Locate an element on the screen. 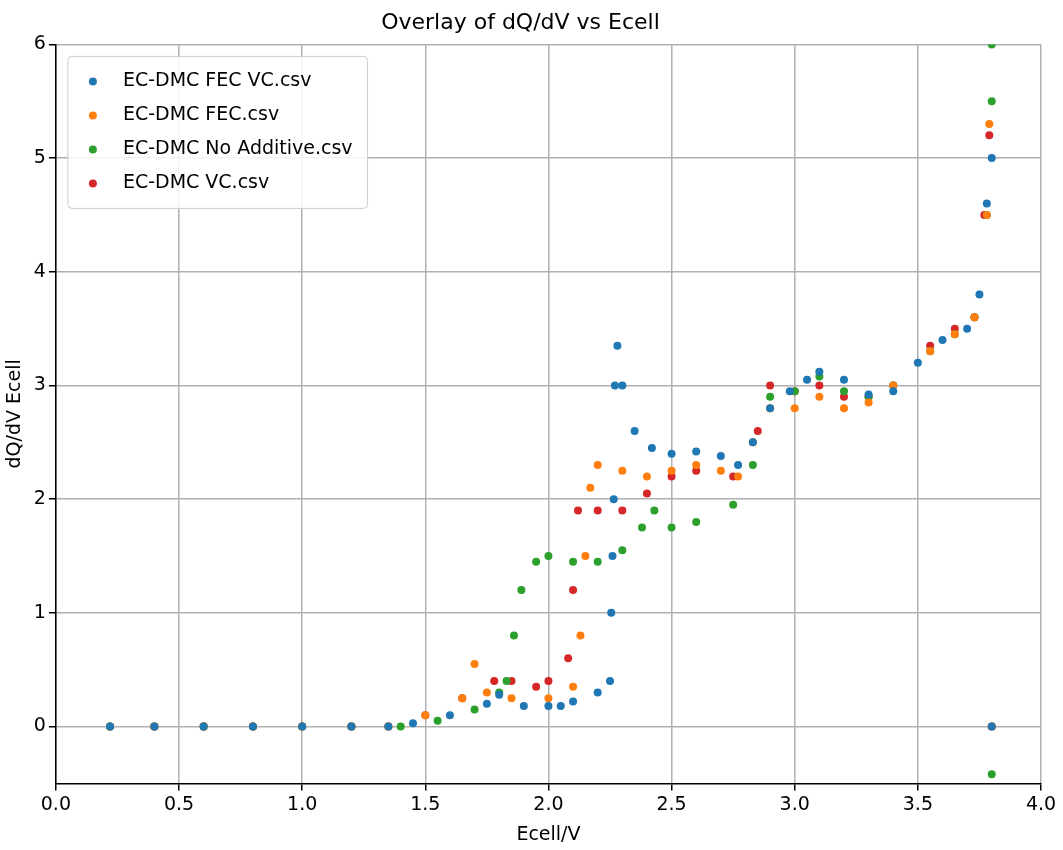 The width and height of the screenshot is (1063, 850). x-tick-label: 3.5 is located at coordinates (917, 802).